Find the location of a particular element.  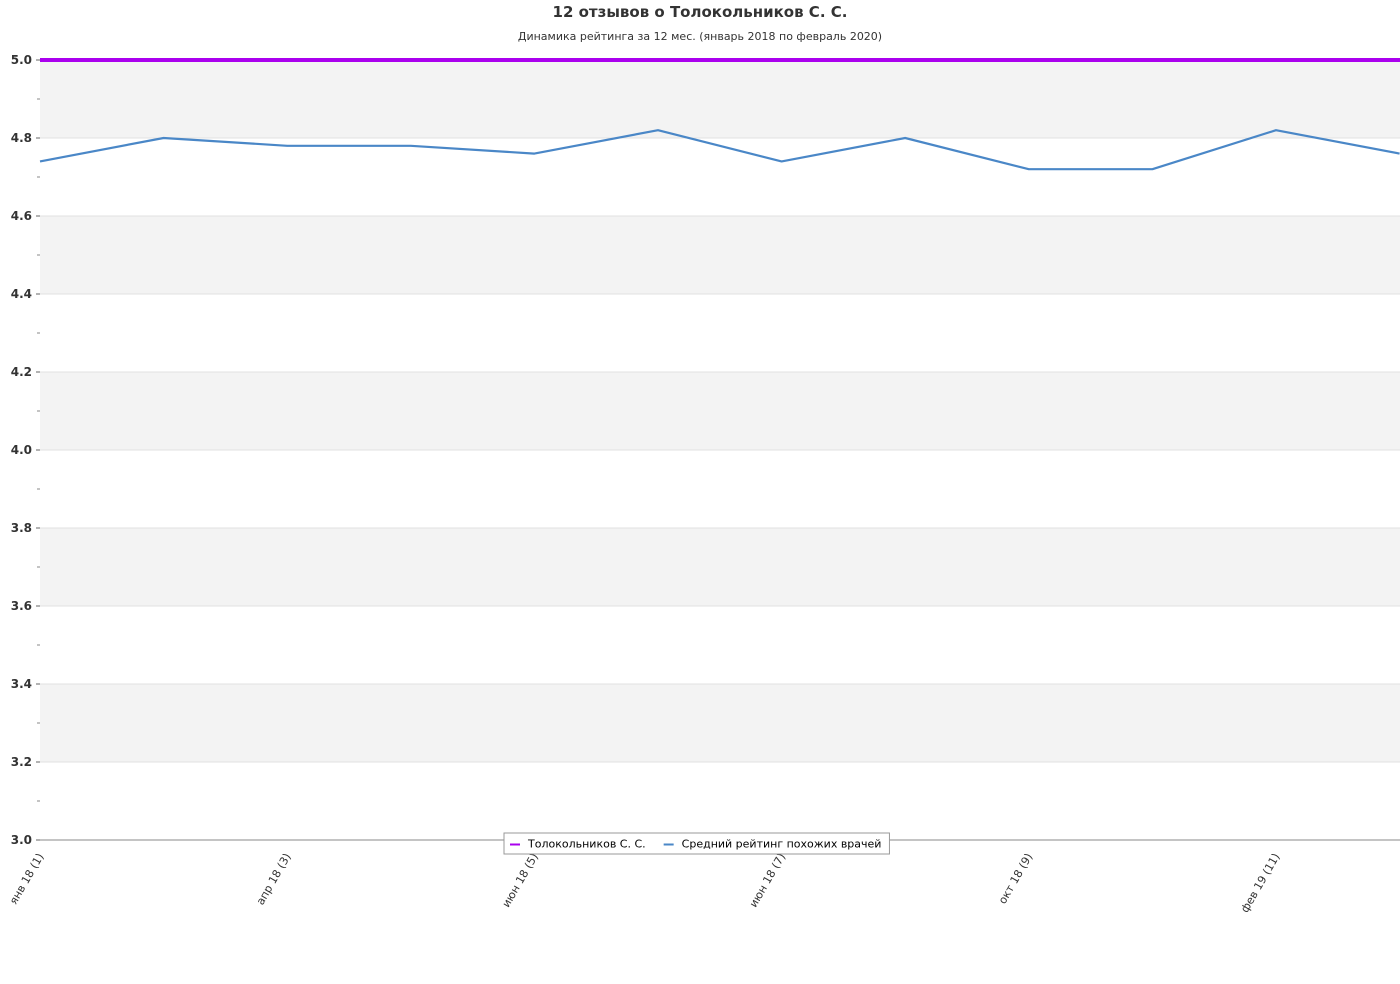

y-tick-label: 4.8 is located at coordinates (21, 138).